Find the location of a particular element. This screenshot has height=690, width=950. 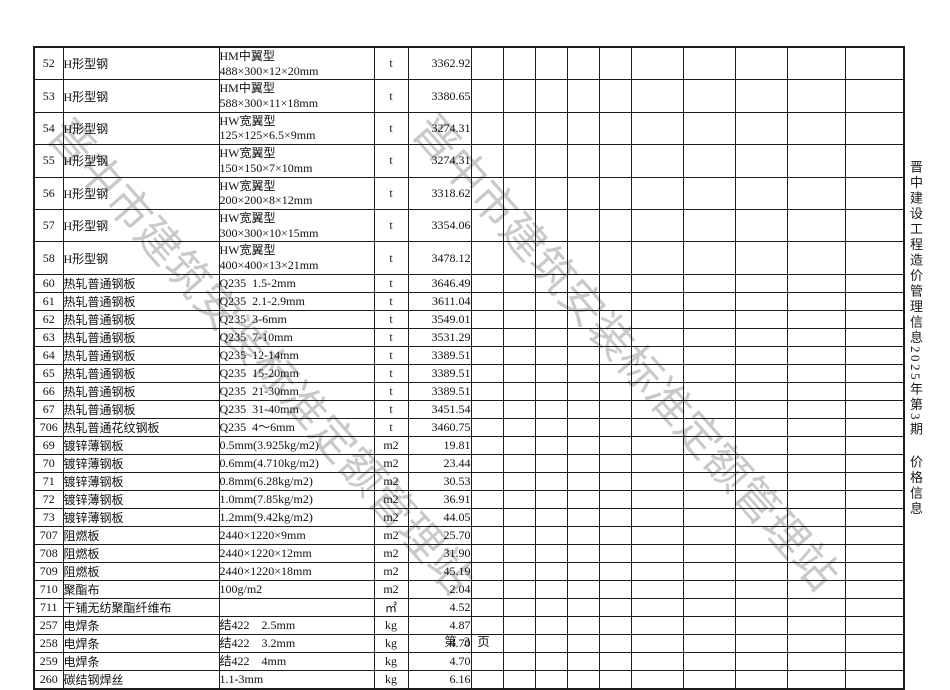

price-cell: 3354.06 is located at coordinates (439, 225).